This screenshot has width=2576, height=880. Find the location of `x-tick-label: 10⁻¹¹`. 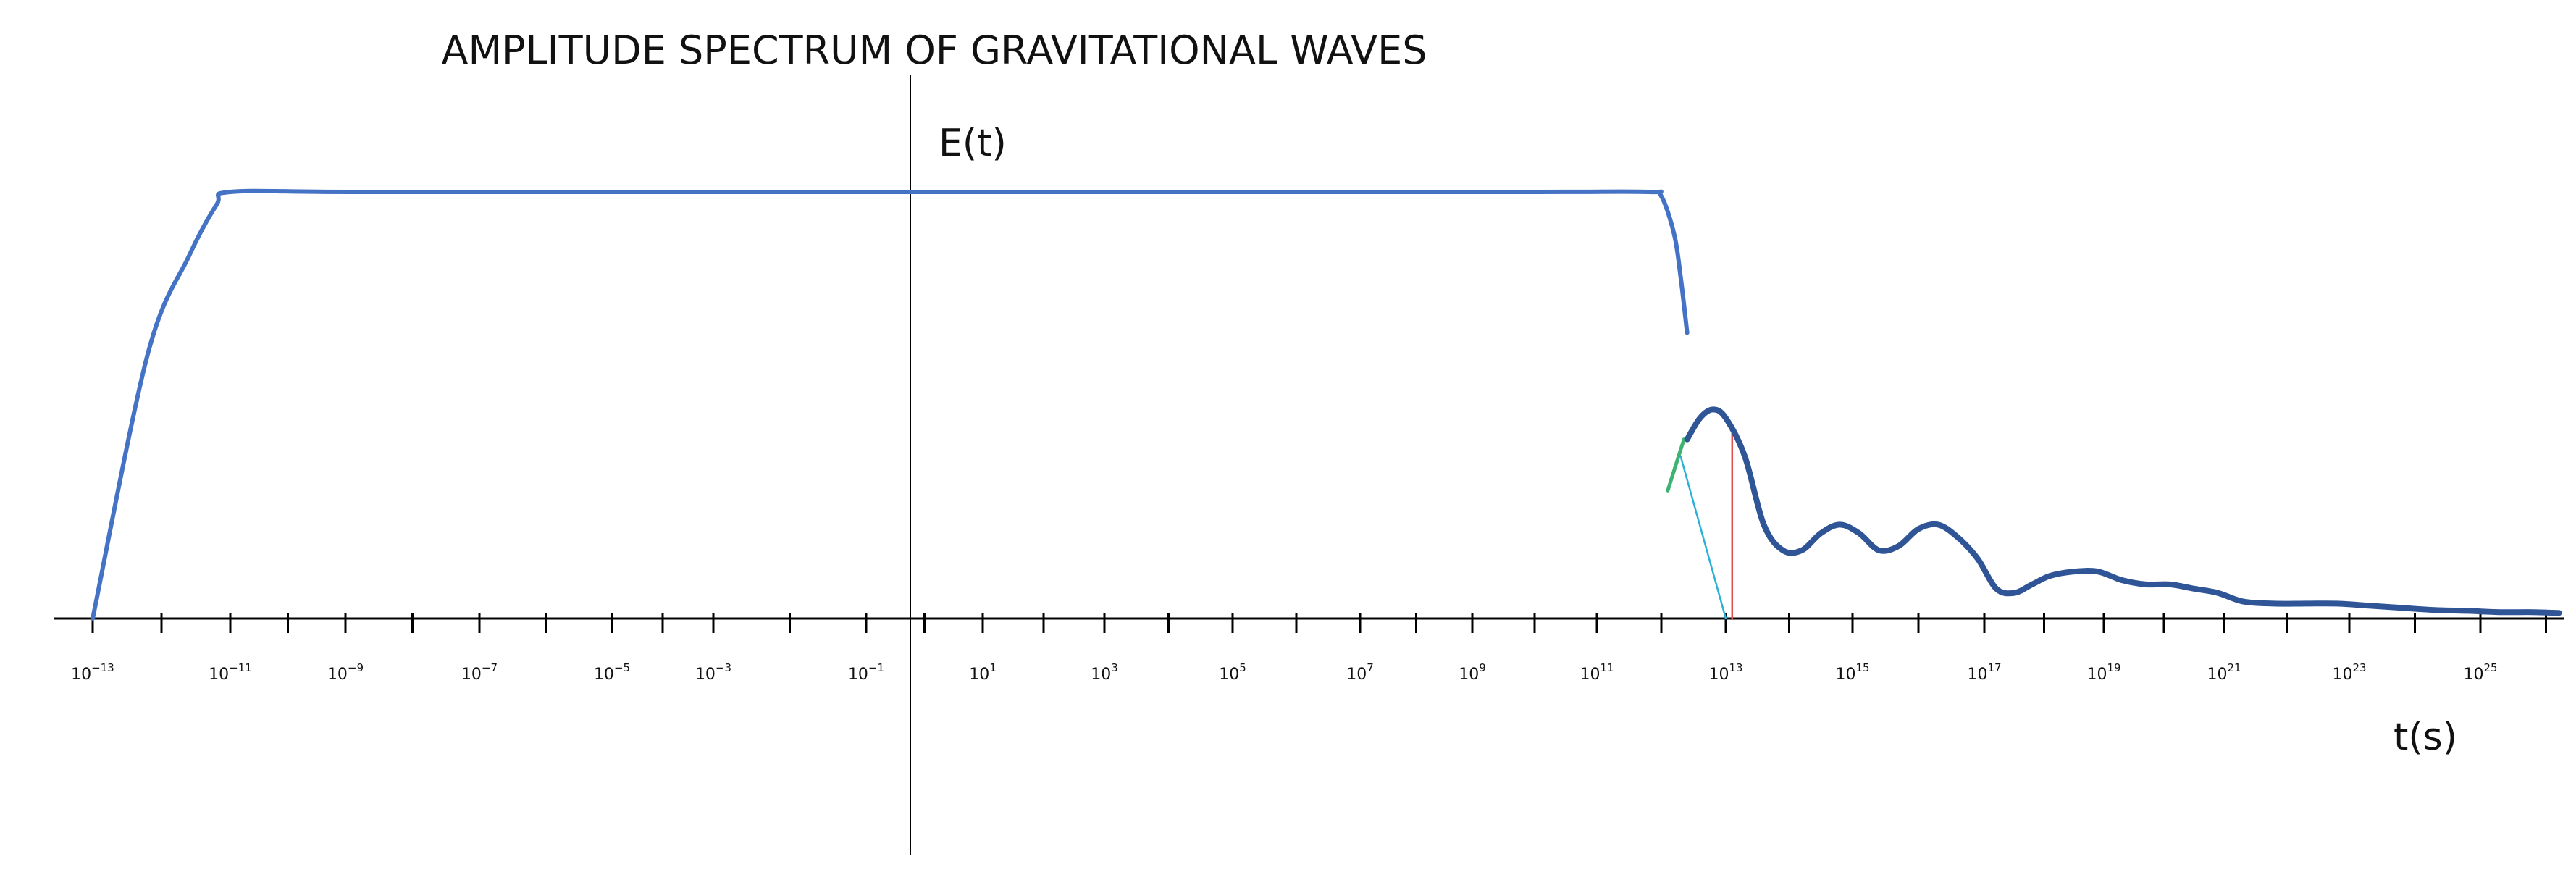

x-tick-label: 10⁻¹¹ is located at coordinates (230, 672).